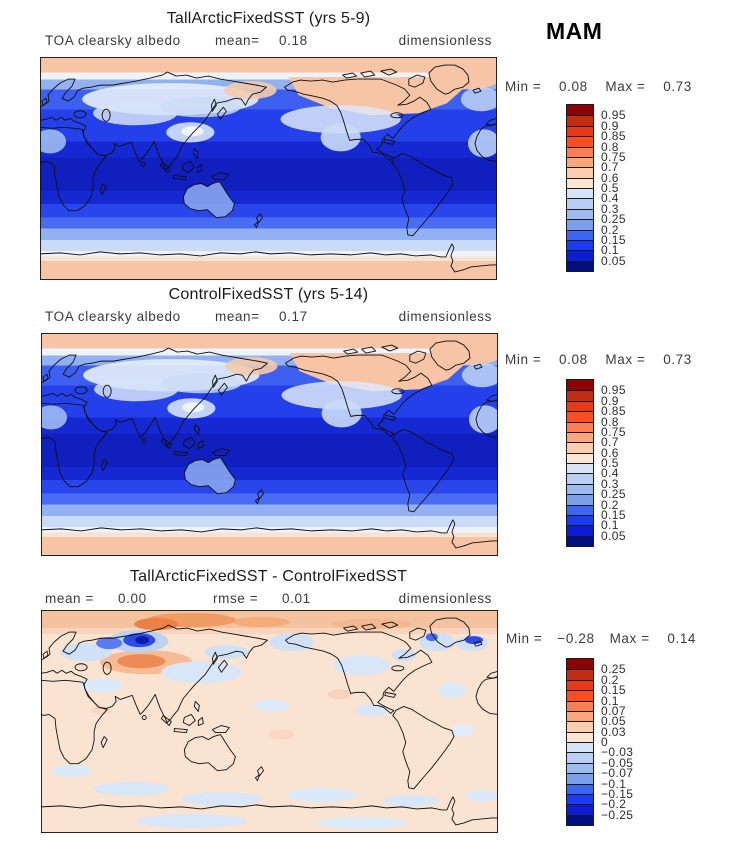  I want to click on panel1-min-label: Min =, so click(523, 86).